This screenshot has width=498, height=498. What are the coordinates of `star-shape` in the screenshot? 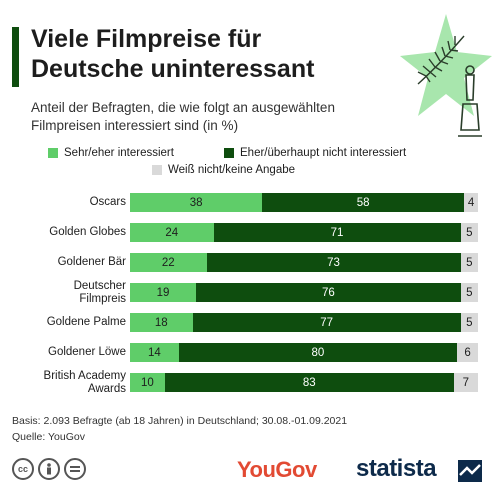 It's located at (446, 65).